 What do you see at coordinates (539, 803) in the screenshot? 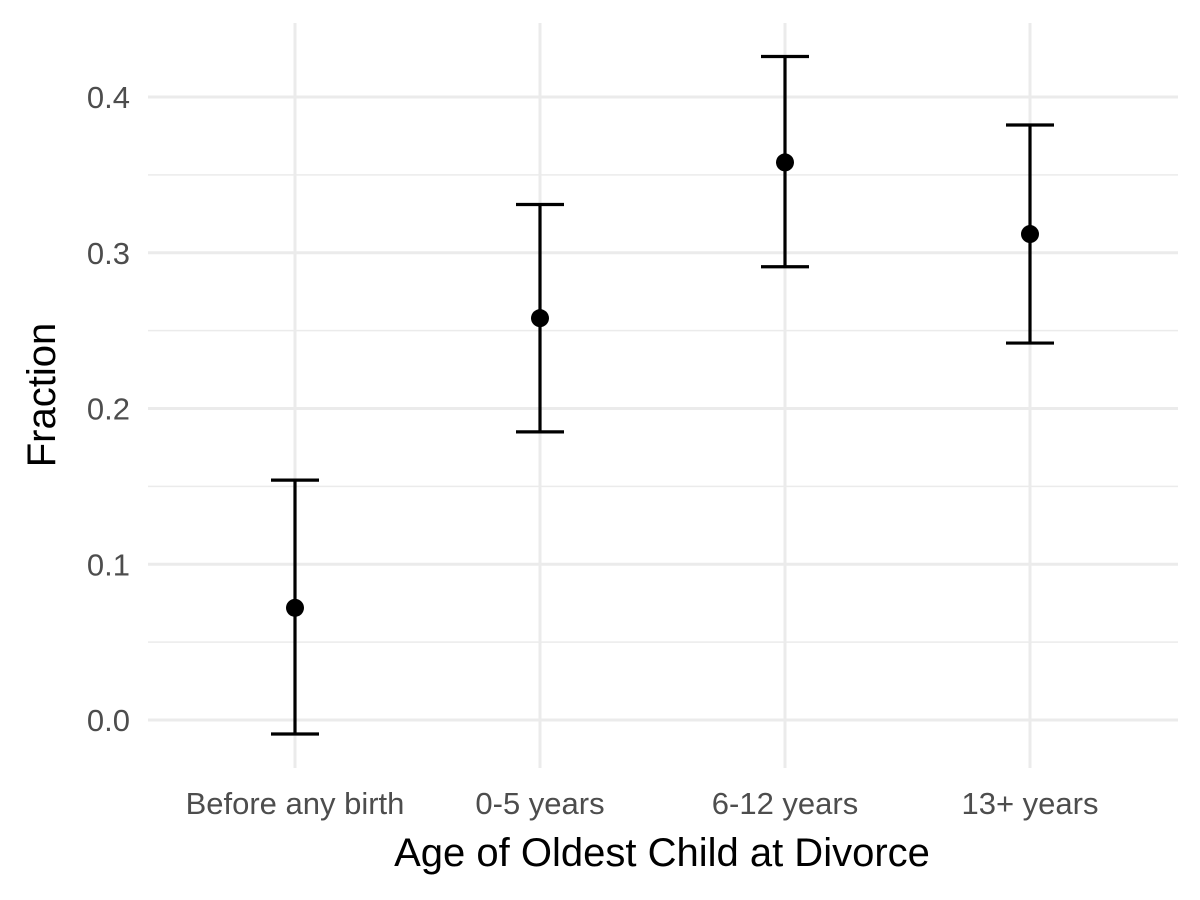
I see `x-tick-label: 0-5 years` at bounding box center [539, 803].